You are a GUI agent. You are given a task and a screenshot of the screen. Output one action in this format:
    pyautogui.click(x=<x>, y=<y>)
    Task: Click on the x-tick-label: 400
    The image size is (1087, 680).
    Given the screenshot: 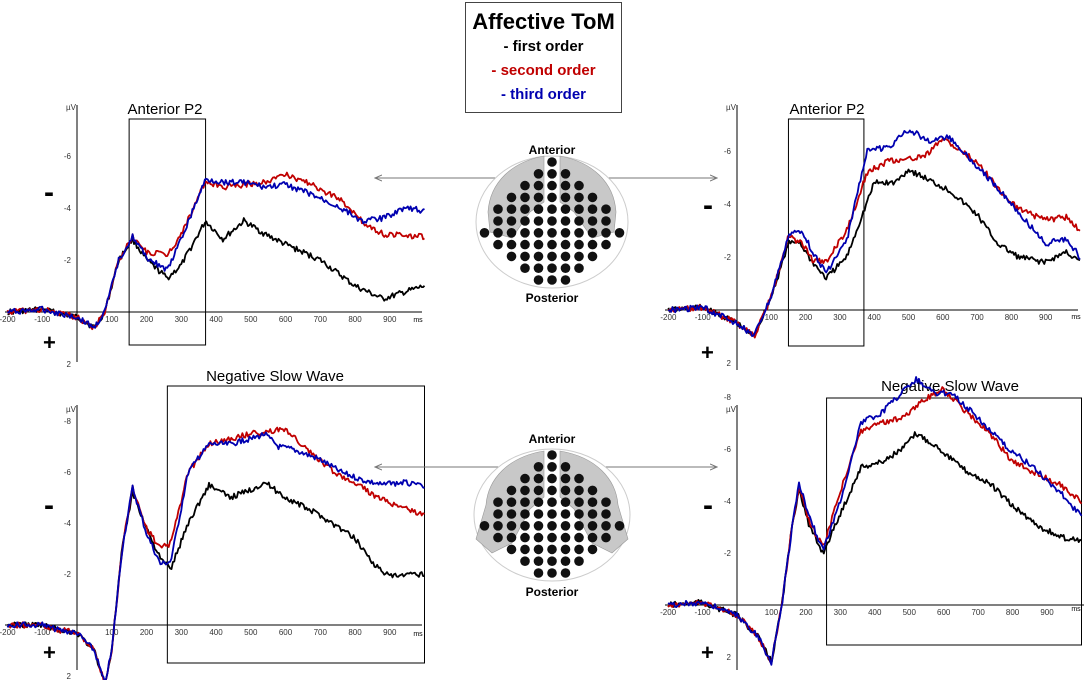 What is the action you would take?
    pyautogui.click(x=875, y=612)
    